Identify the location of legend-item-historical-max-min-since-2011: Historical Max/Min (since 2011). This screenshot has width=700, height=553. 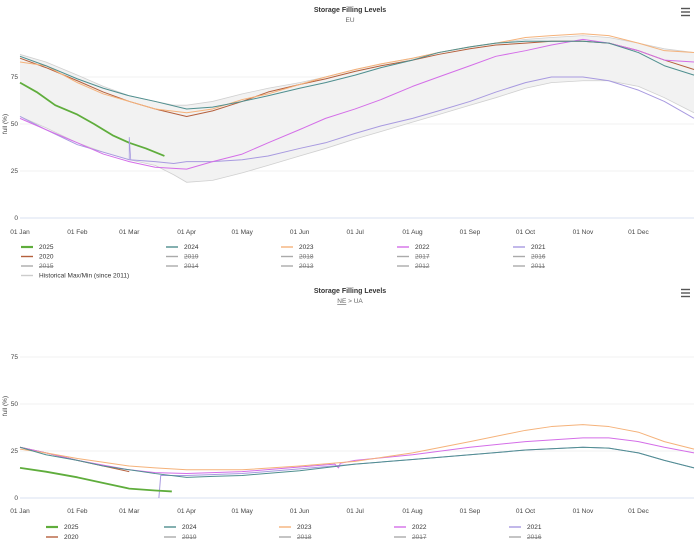
(75, 276).